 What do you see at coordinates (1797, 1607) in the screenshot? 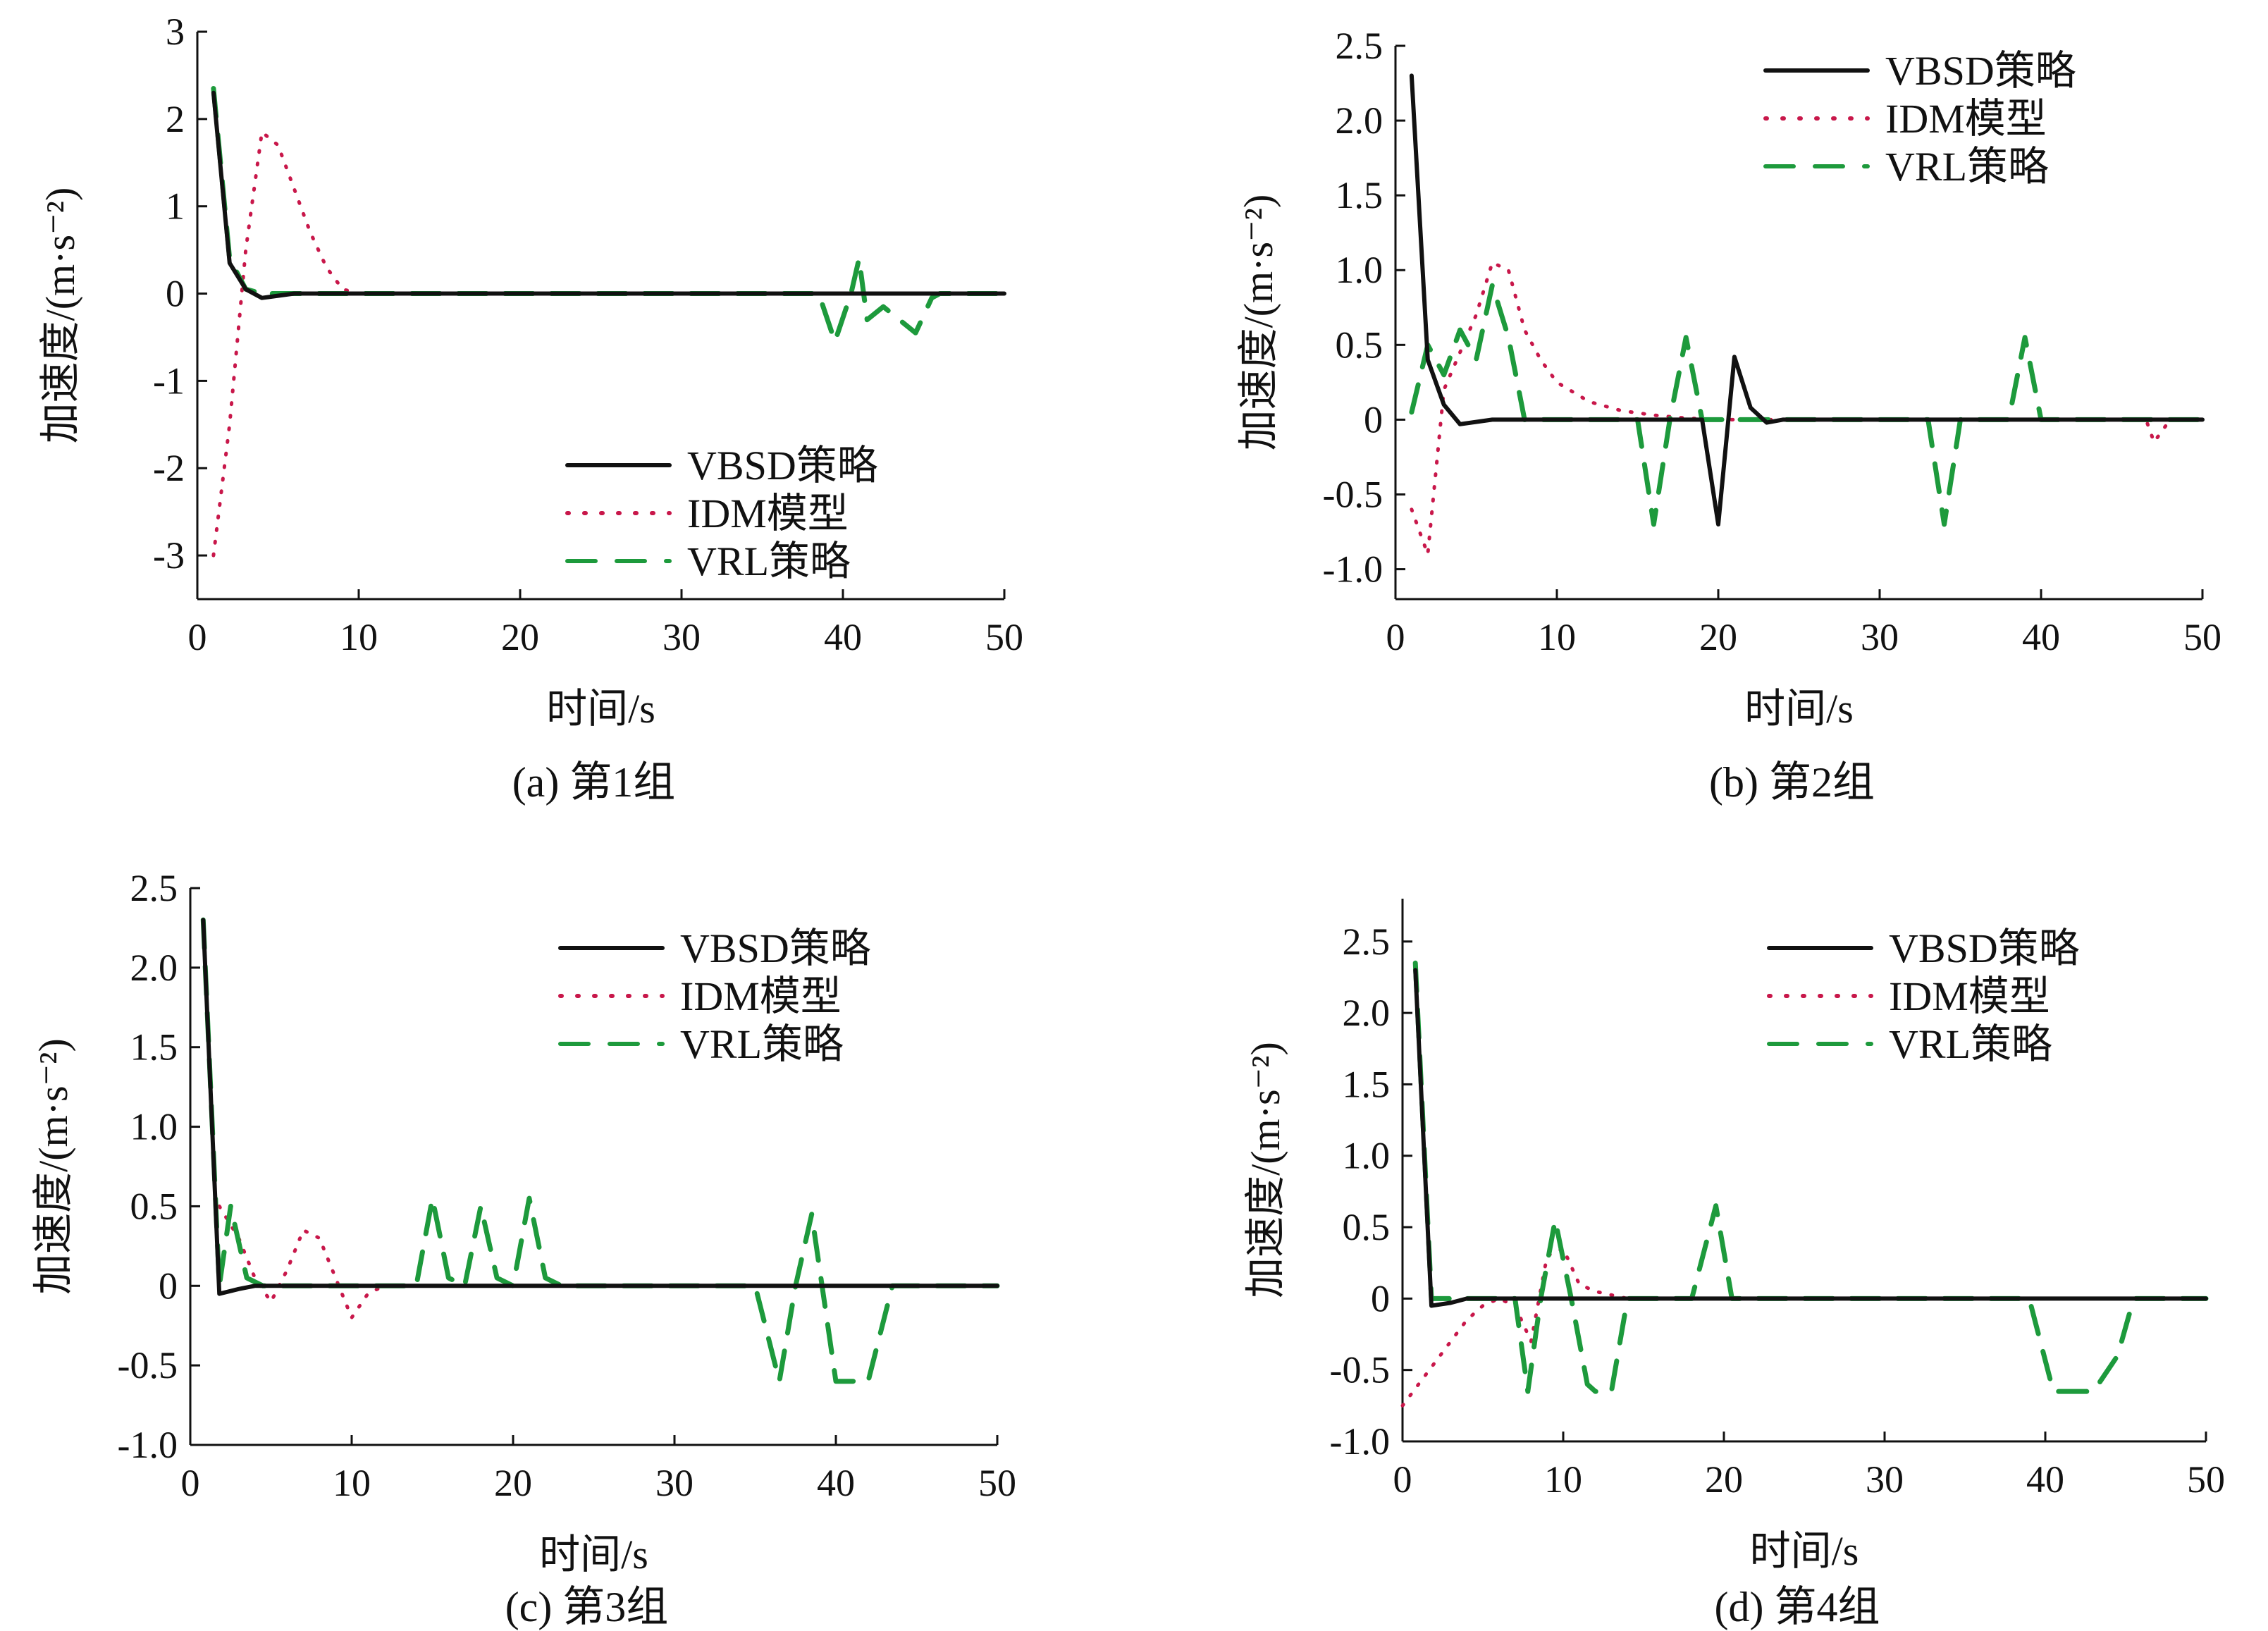
I see `subplot-caption: (d) 第4组` at bounding box center [1797, 1607].